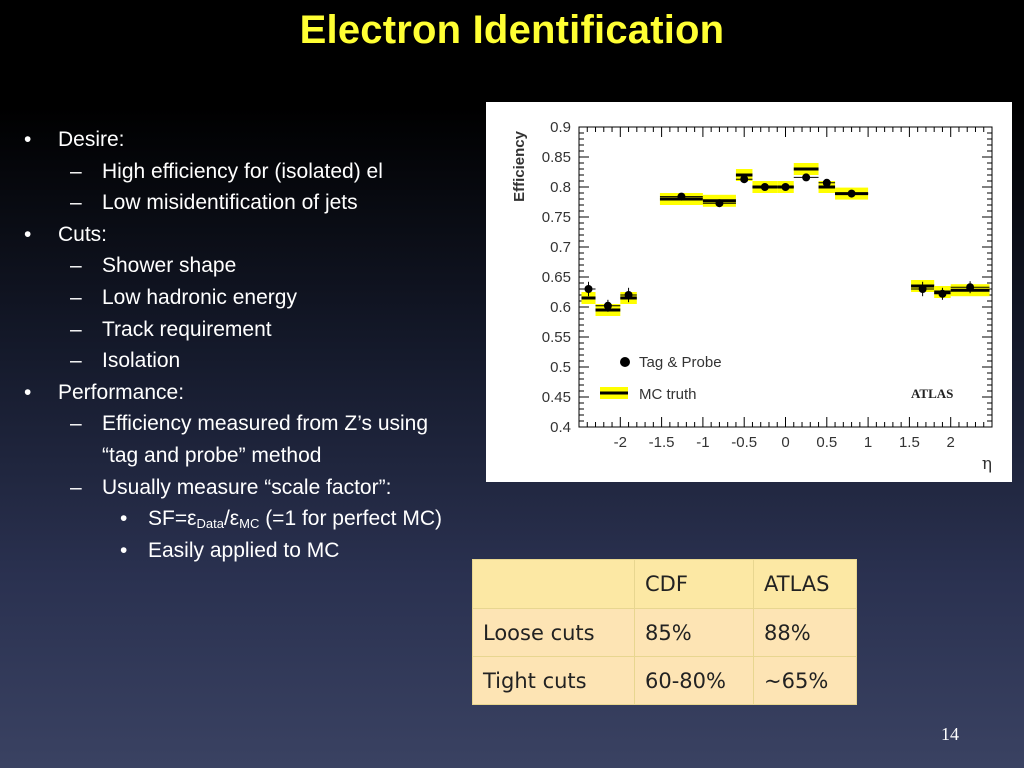 Image resolution: width=1024 pixels, height=768 pixels. I want to click on bullet-text: Low misidentification of jets, so click(230, 203).